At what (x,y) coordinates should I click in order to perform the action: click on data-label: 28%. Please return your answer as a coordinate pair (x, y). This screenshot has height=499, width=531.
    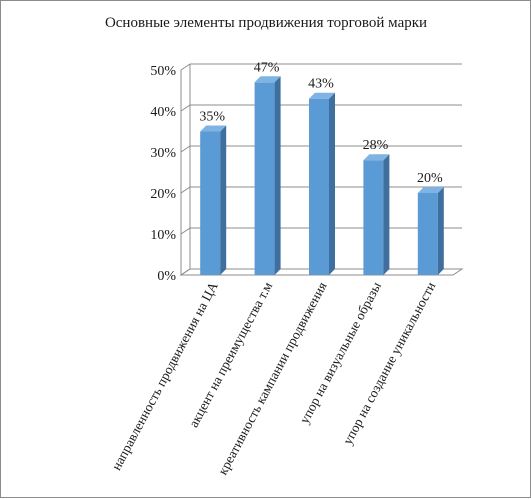
    Looking at the image, I should click on (376, 145).